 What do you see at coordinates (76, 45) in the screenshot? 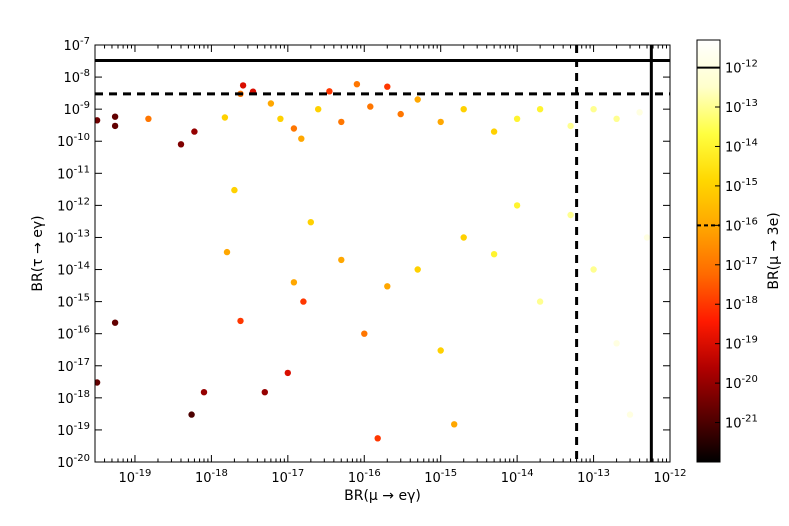
I see `y-tick-label: 10⁻⁷` at bounding box center [76, 45].